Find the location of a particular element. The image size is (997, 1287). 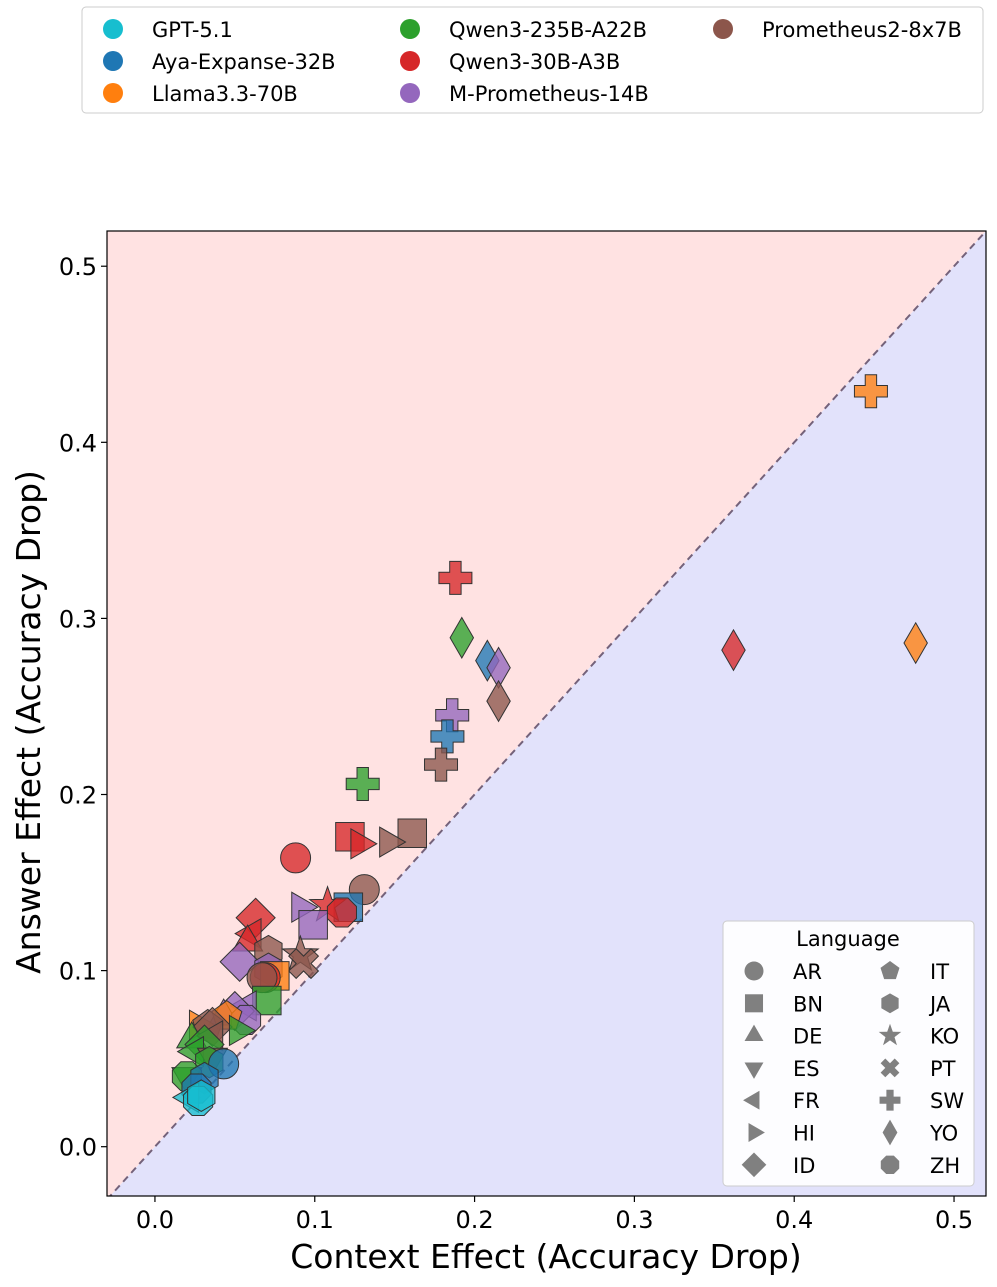

language-legend-frame is located at coordinates (848, 1053).